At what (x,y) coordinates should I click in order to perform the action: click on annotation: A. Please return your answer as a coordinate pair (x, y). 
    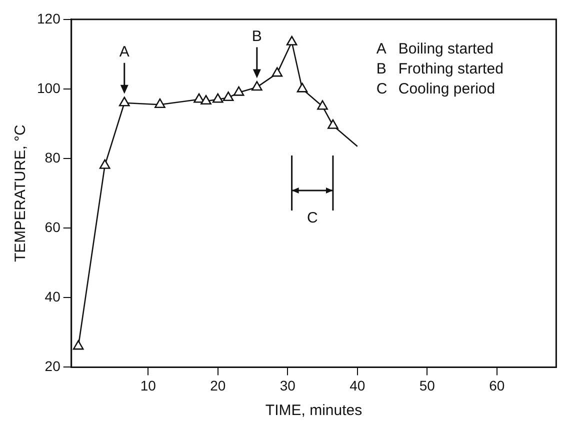
    Looking at the image, I should click on (124, 52).